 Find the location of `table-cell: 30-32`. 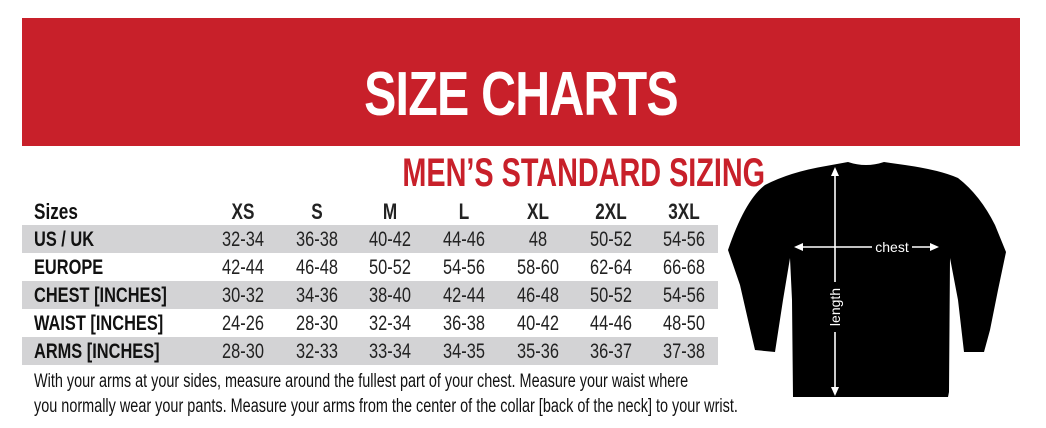

table-cell: 30-32 is located at coordinates (243, 295).